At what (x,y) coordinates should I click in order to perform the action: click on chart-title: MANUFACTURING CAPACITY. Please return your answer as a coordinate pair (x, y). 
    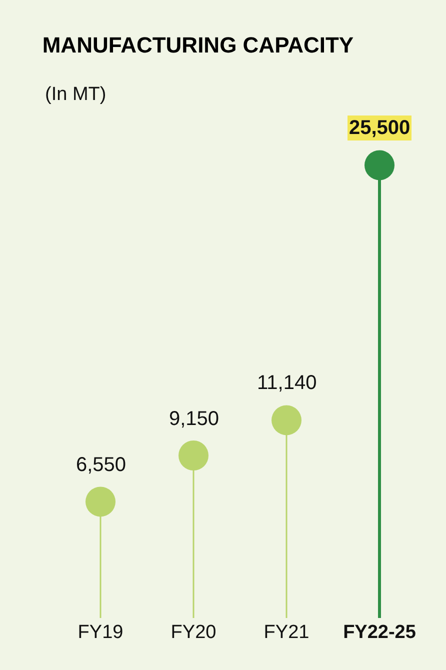
    Looking at the image, I should click on (198, 45).